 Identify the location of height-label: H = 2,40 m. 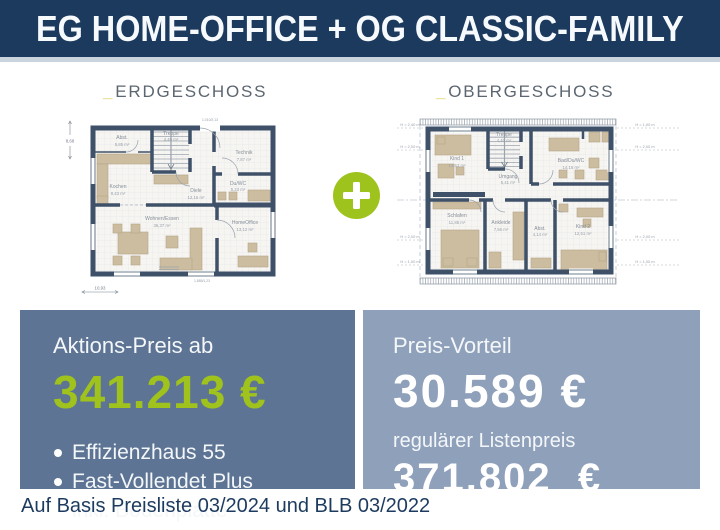
(409, 124).